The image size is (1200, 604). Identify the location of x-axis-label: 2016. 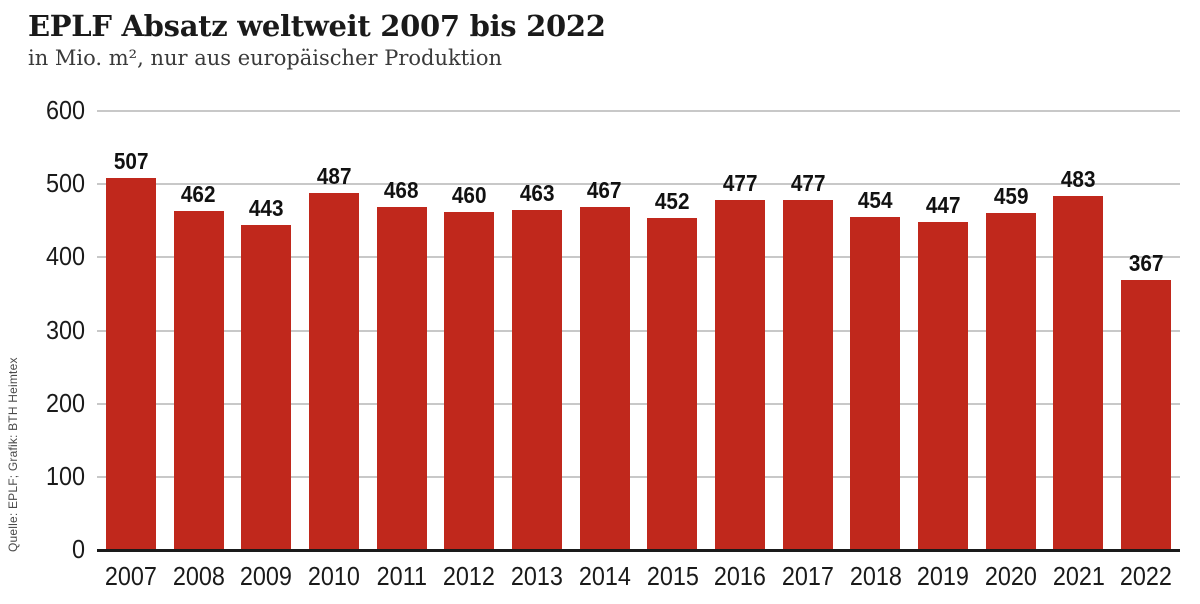
(740, 576).